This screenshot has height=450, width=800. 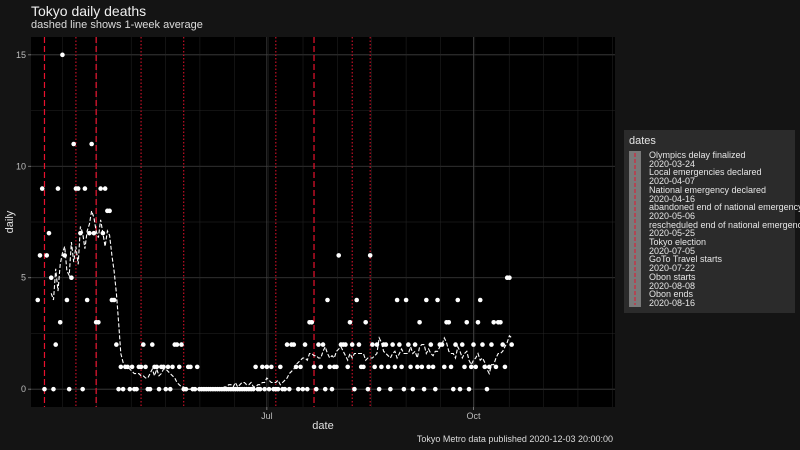 What do you see at coordinates (635, 229) in the screenshot?
I see `legend-key` at bounding box center [635, 229].